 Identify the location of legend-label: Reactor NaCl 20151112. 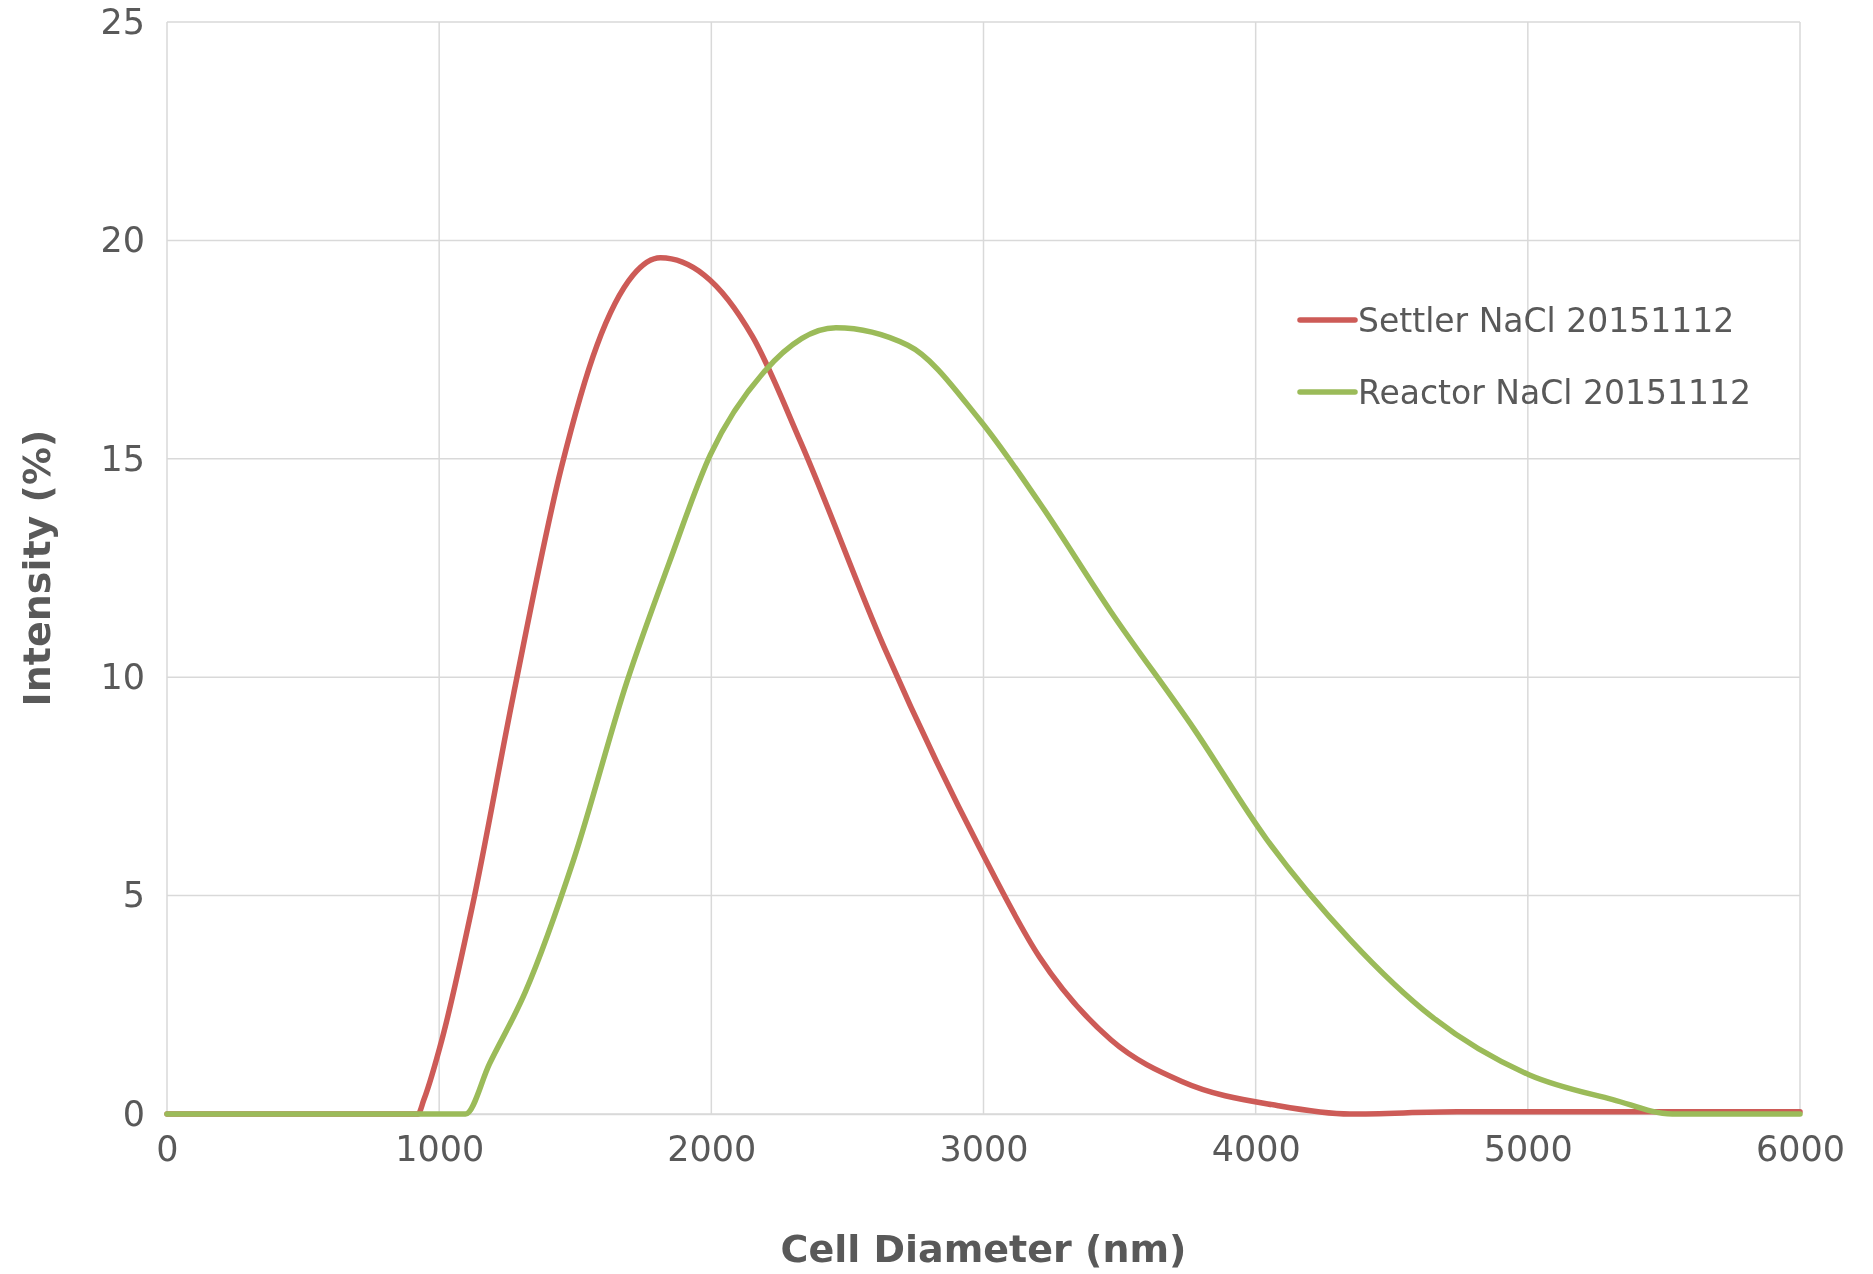
(1554, 392).